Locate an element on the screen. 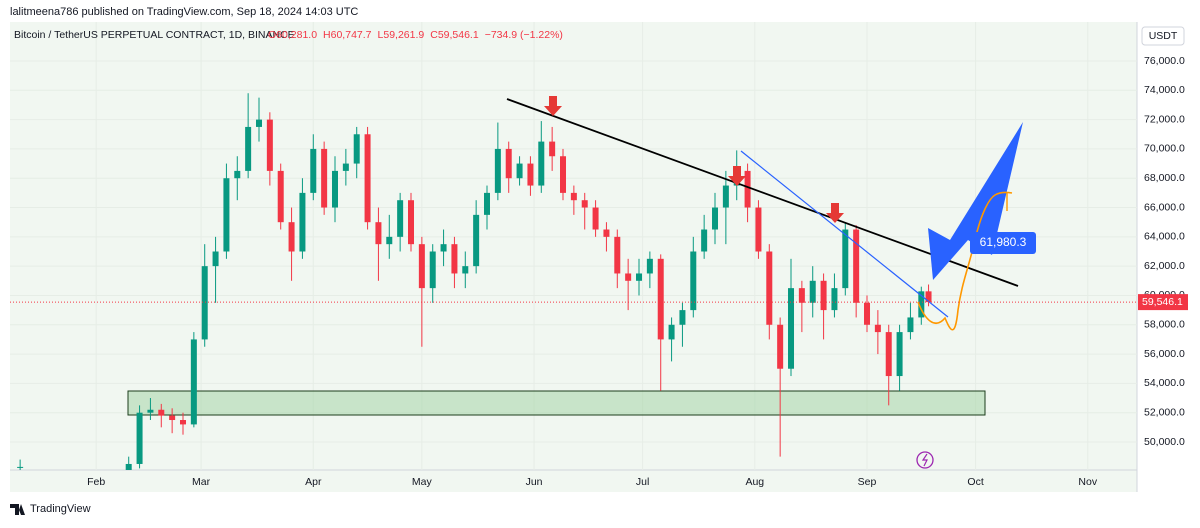  x-tick-label: Feb is located at coordinates (96, 482).